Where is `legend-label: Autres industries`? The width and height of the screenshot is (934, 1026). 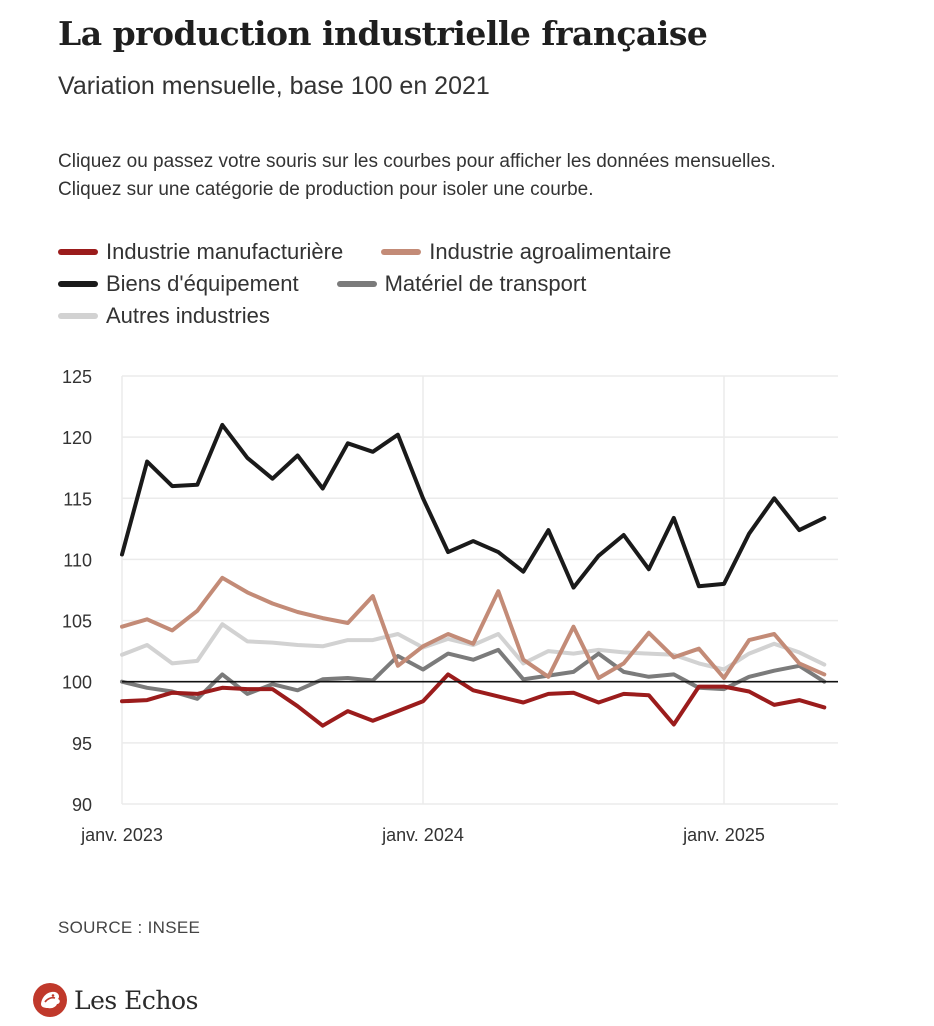 legend-label: Autres industries is located at coordinates (188, 315).